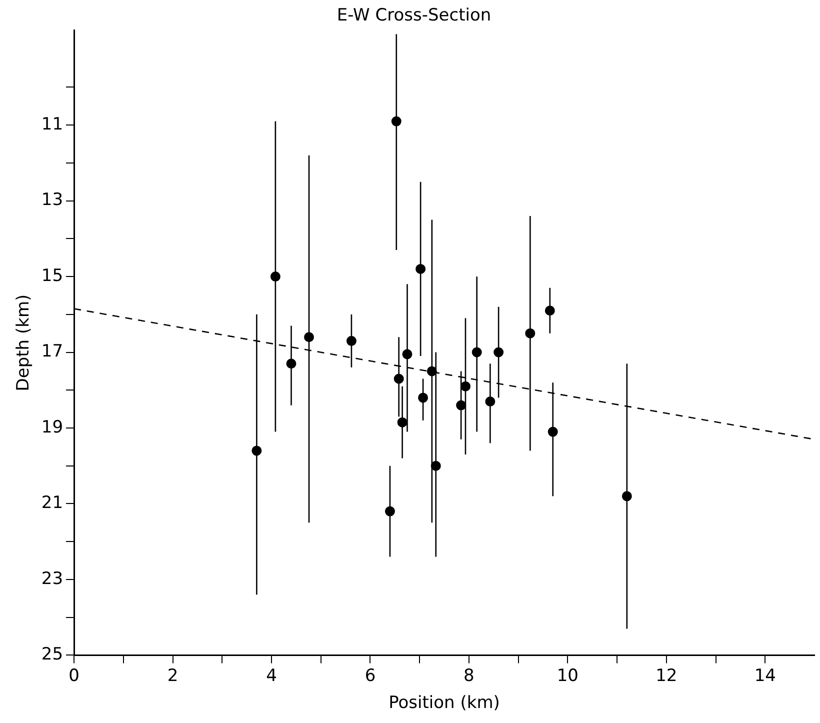  Describe the element at coordinates (52, 654) in the screenshot. I see `y-tick-label: 25` at that location.